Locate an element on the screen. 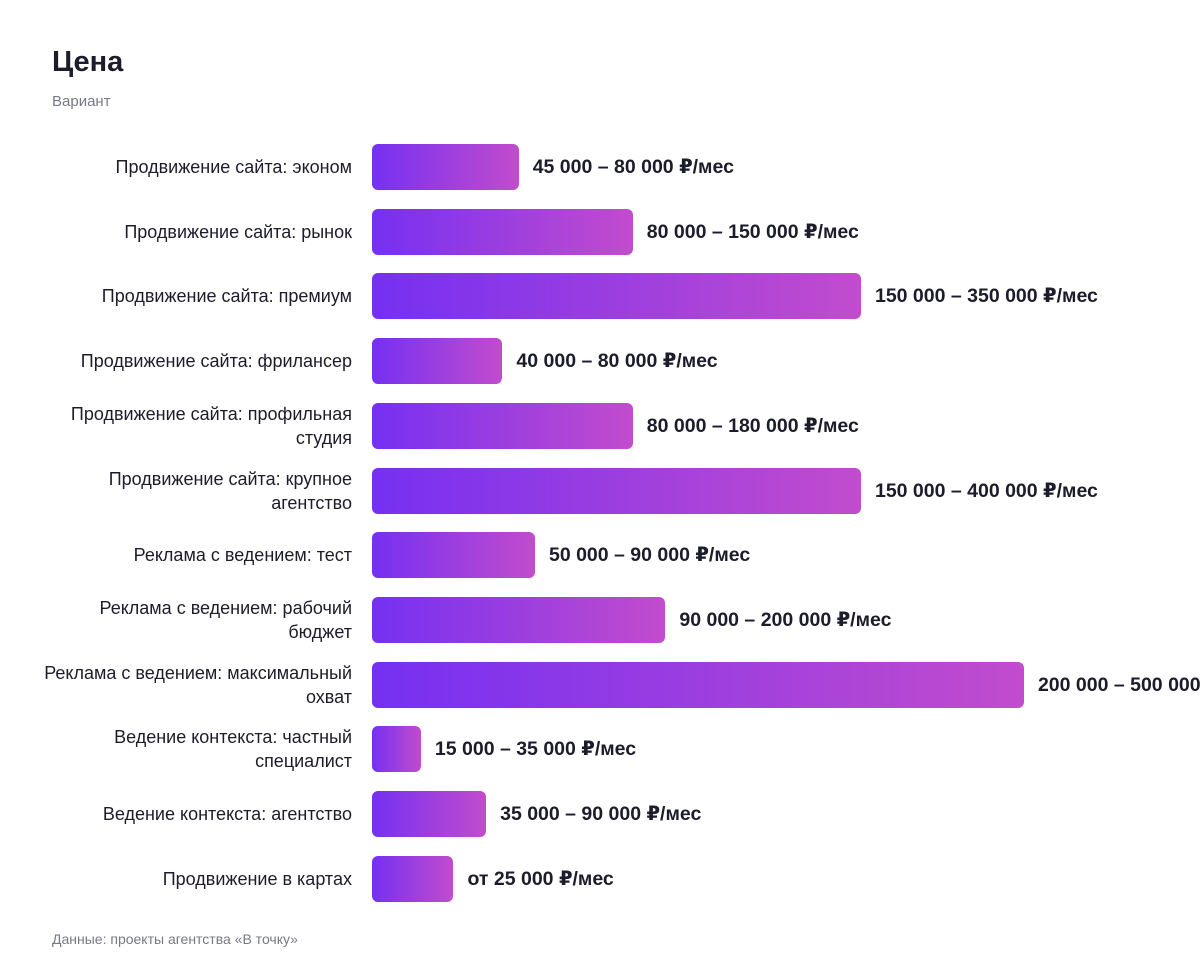 Image resolution: width=1200 pixels, height=968 pixels. value-label: 150 000 – 400 000 ₽/мес is located at coordinates (986, 490).